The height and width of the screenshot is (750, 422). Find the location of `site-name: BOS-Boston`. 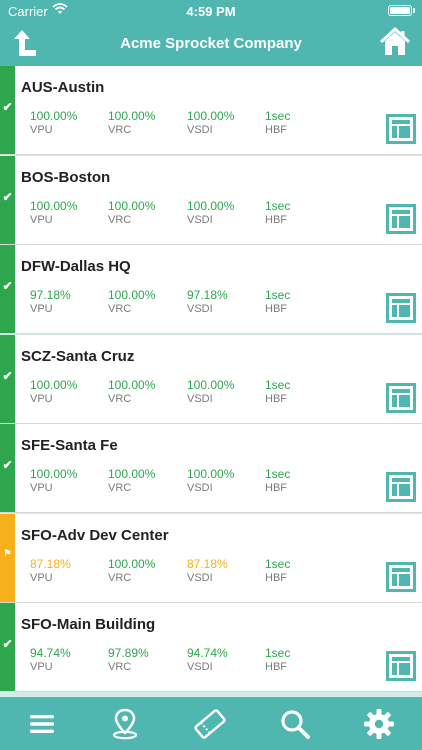

site-name: BOS-Boston is located at coordinates (66, 177).